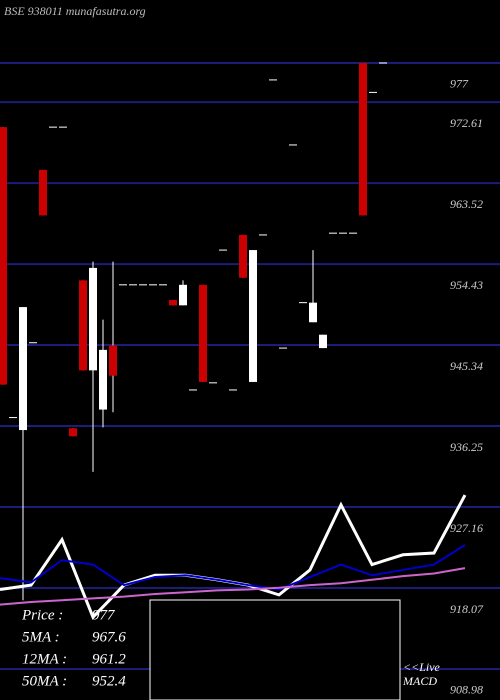 The image size is (500, 700). What do you see at coordinates (109, 637) in the screenshot?
I see `legend-value: 967.6` at bounding box center [109, 637].